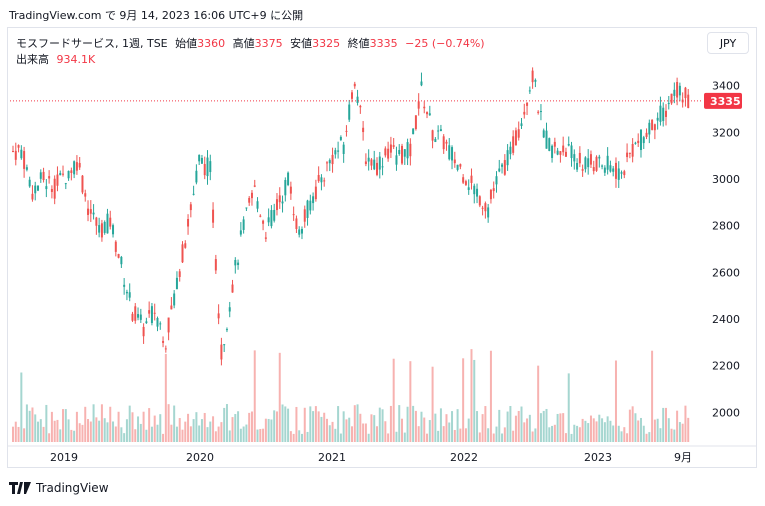  What do you see at coordinates (728, 43) in the screenshot?
I see `currency-button: JPY` at bounding box center [728, 43].